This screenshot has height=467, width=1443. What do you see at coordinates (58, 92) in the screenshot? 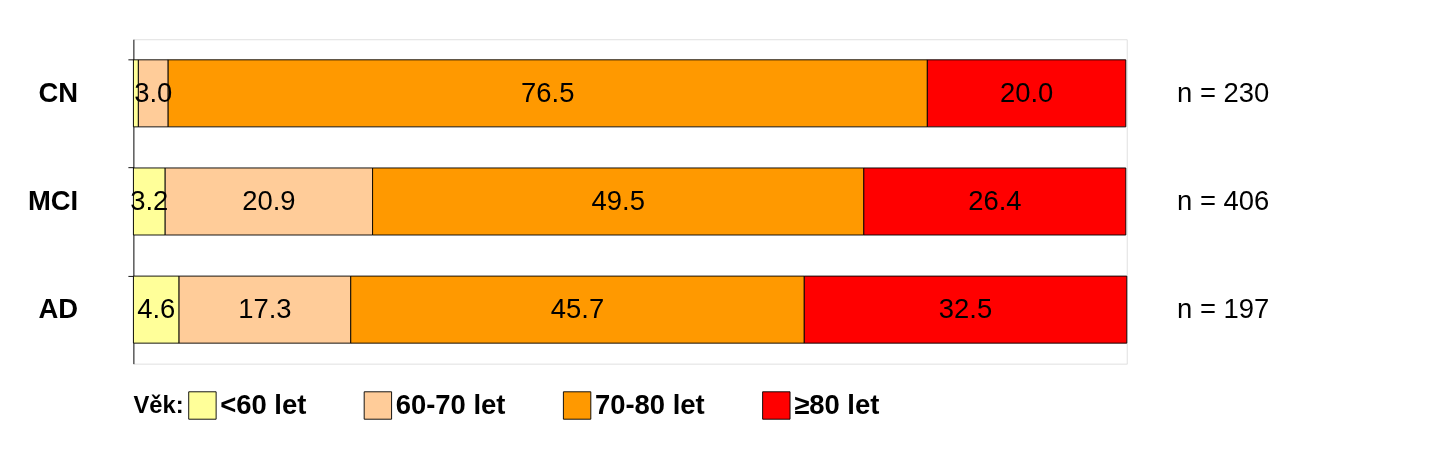
I see `y-tick-label: CN` at bounding box center [58, 92].